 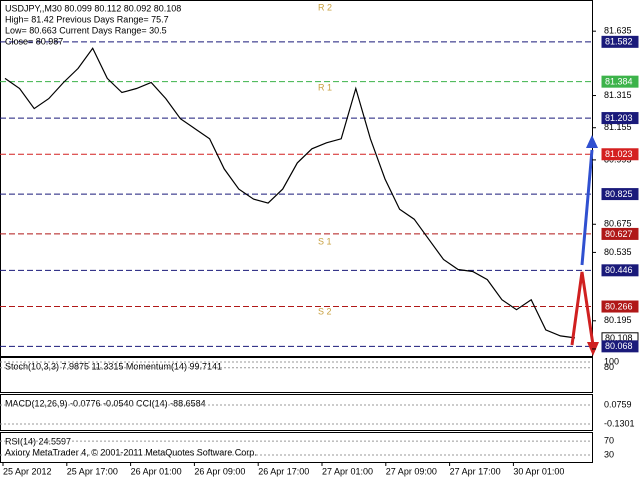 What do you see at coordinates (618, 95) in the screenshot?
I see `y-tick-label: 81.315` at bounding box center [618, 95].